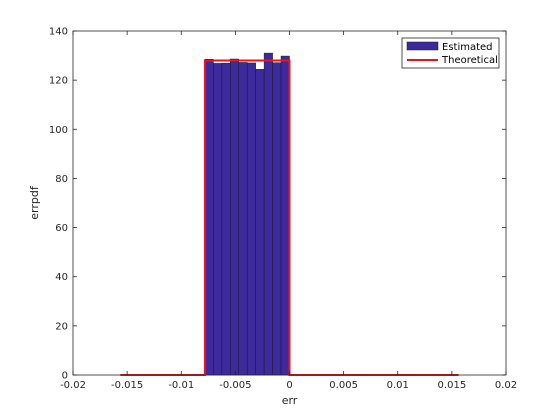 Image resolution: width=560 pixels, height=420 pixels. Describe the element at coordinates (469, 60) in the screenshot. I see `legend-label-theoretical: Theoretical` at that location.